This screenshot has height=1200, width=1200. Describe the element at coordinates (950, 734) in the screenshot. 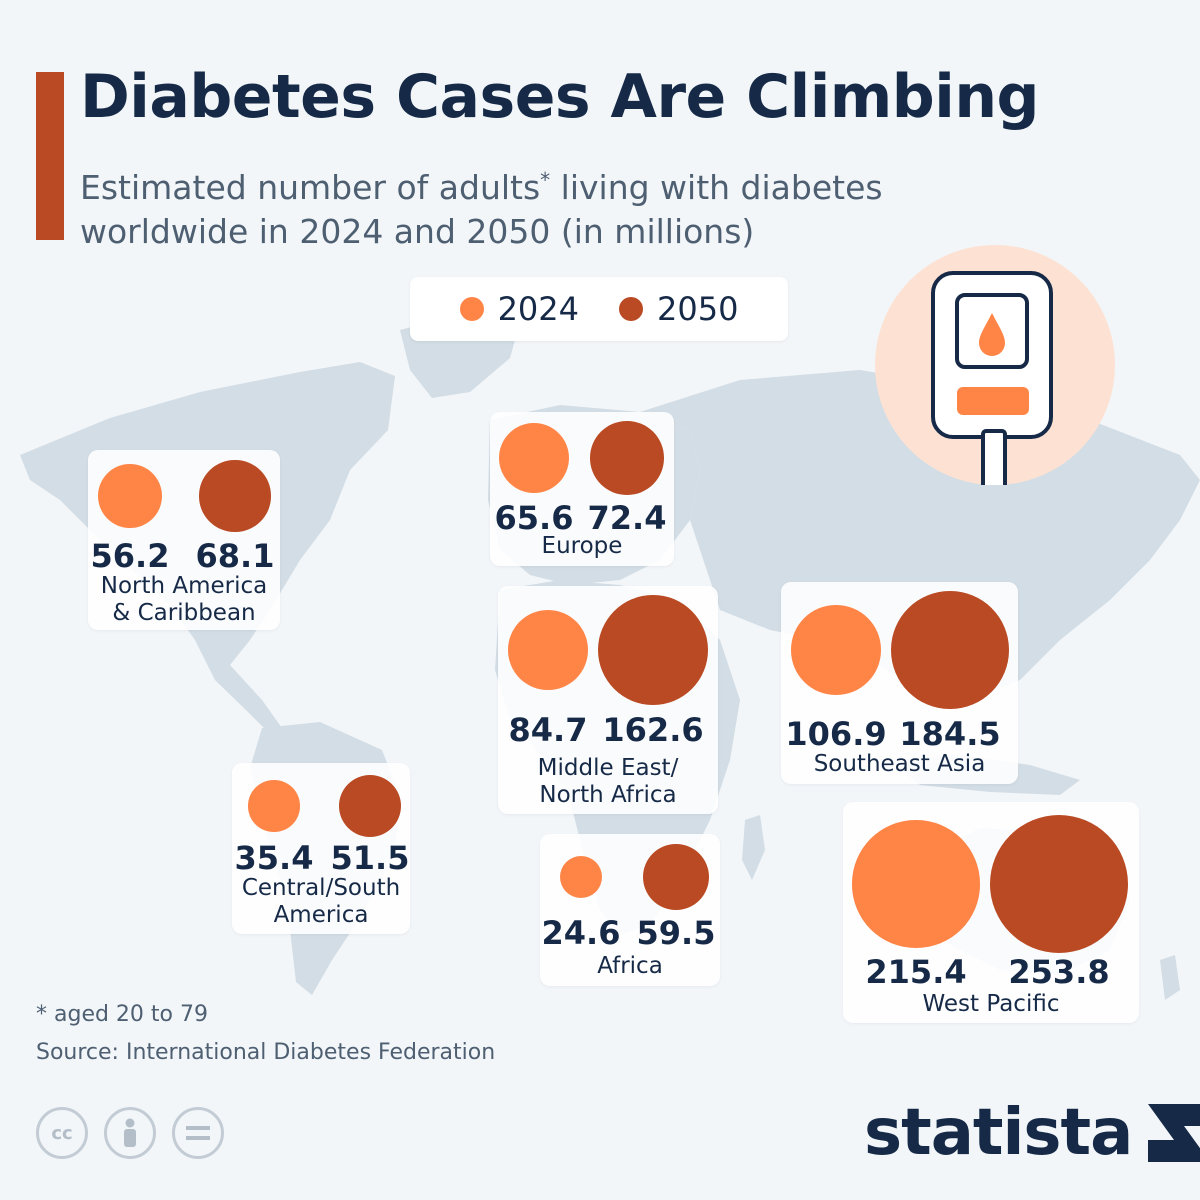

I see `value-label-southeast-asia-2050: 184.5` at that location.